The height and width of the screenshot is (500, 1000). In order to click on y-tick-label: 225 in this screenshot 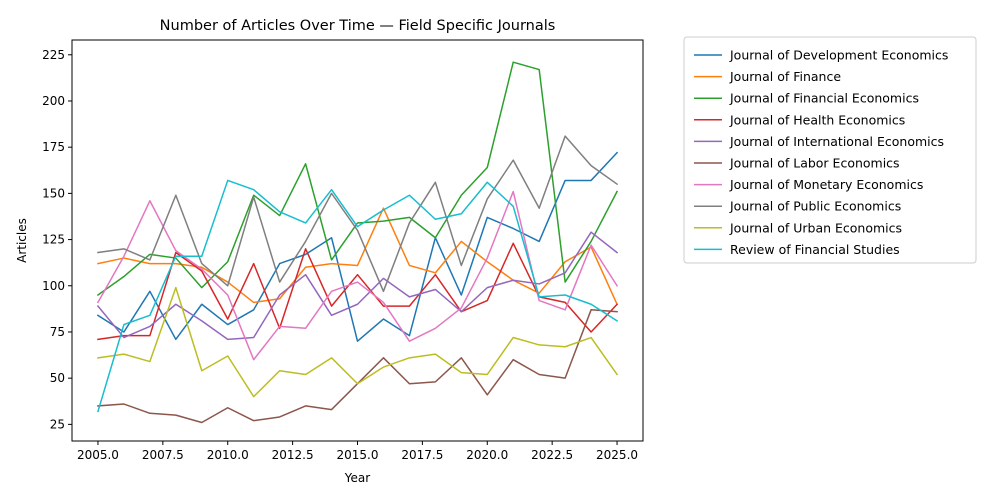, I will do `click(53, 55)`.